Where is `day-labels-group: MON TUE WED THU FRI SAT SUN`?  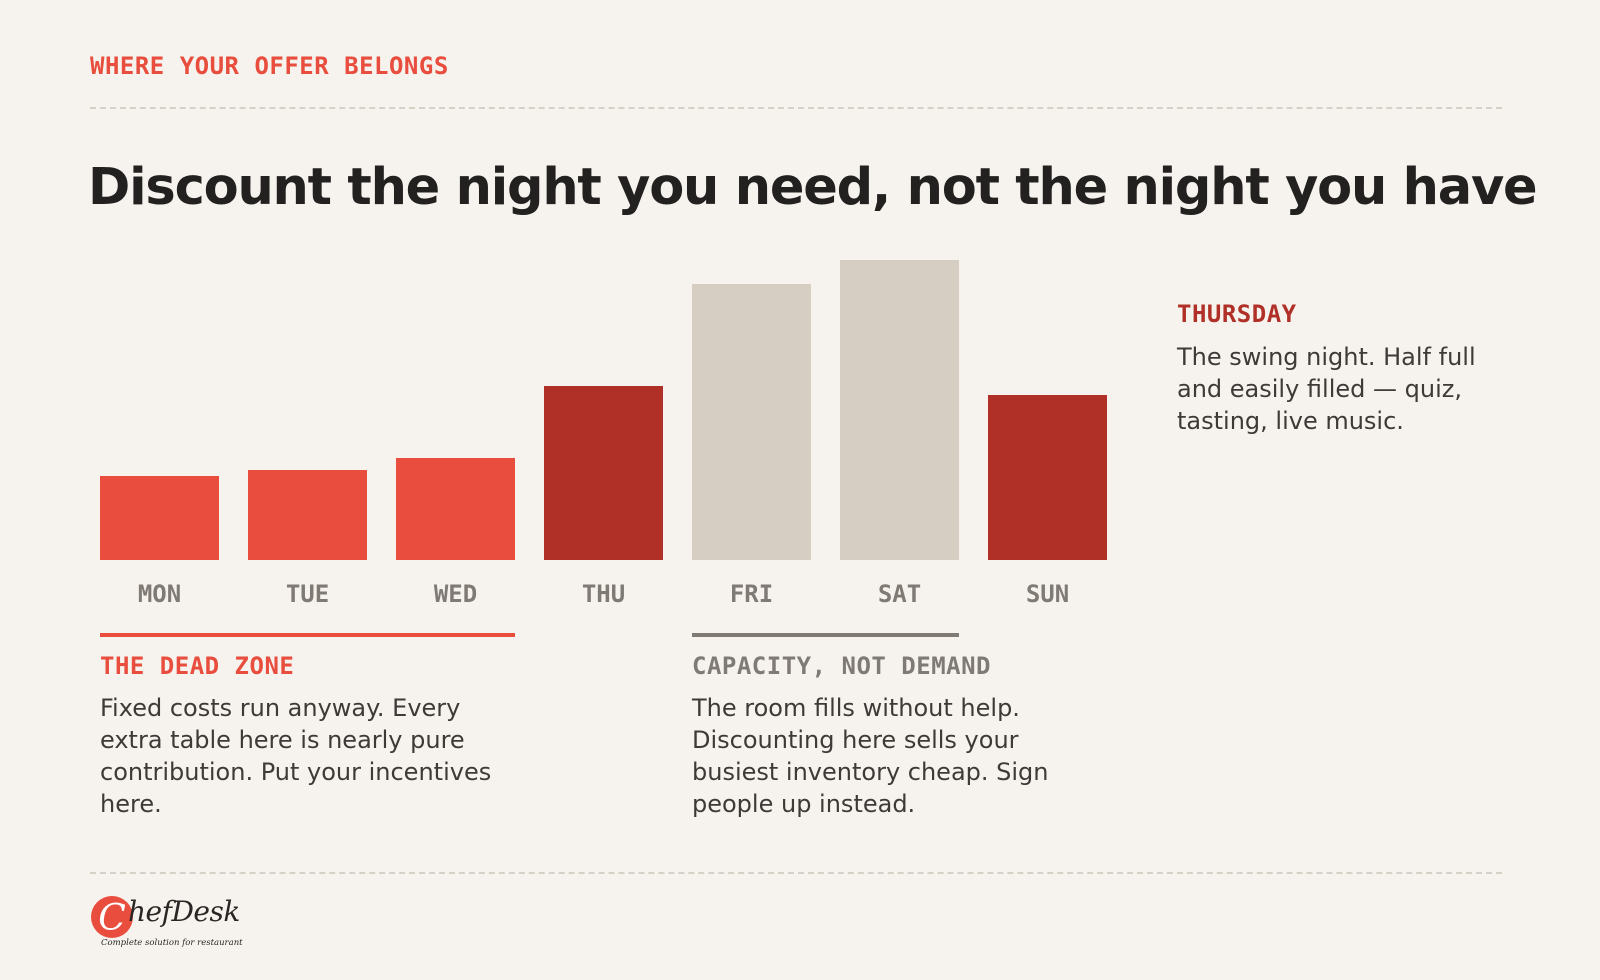
day-labels-group: MON TUE WED THU FRI SAT SUN is located at coordinates (603, 594).